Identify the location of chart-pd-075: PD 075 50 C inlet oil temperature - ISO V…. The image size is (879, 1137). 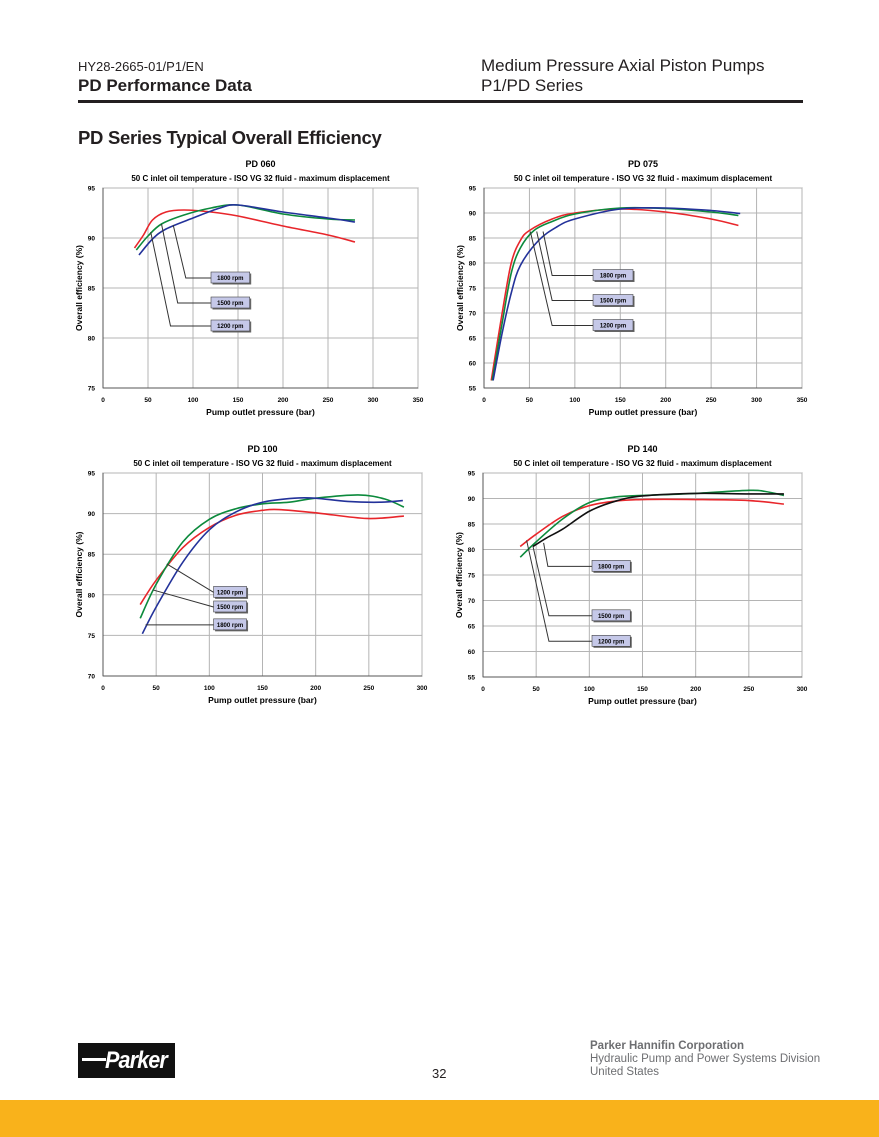
(631, 288).